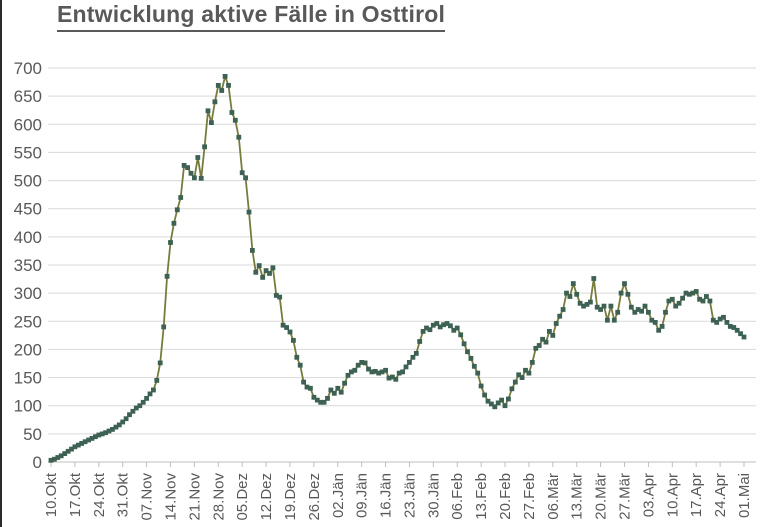 This screenshot has width=768, height=527. What do you see at coordinates (28, 265) in the screenshot?
I see `y-axis-label: 350` at bounding box center [28, 265].